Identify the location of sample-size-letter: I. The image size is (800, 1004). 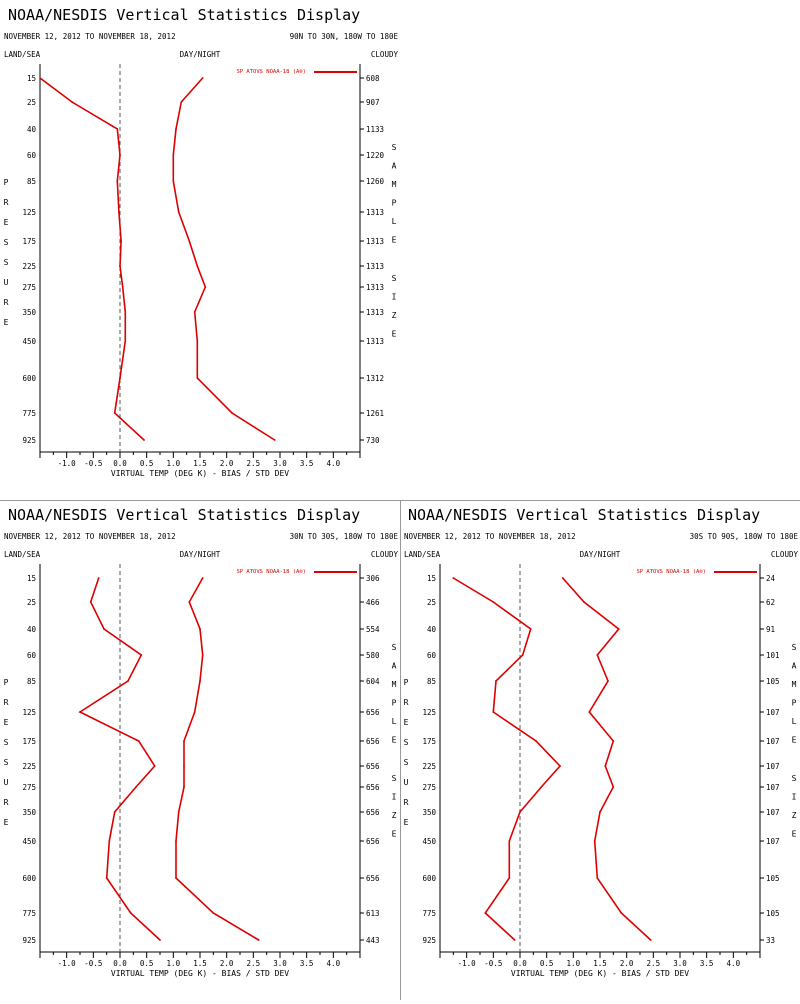
(394, 797).